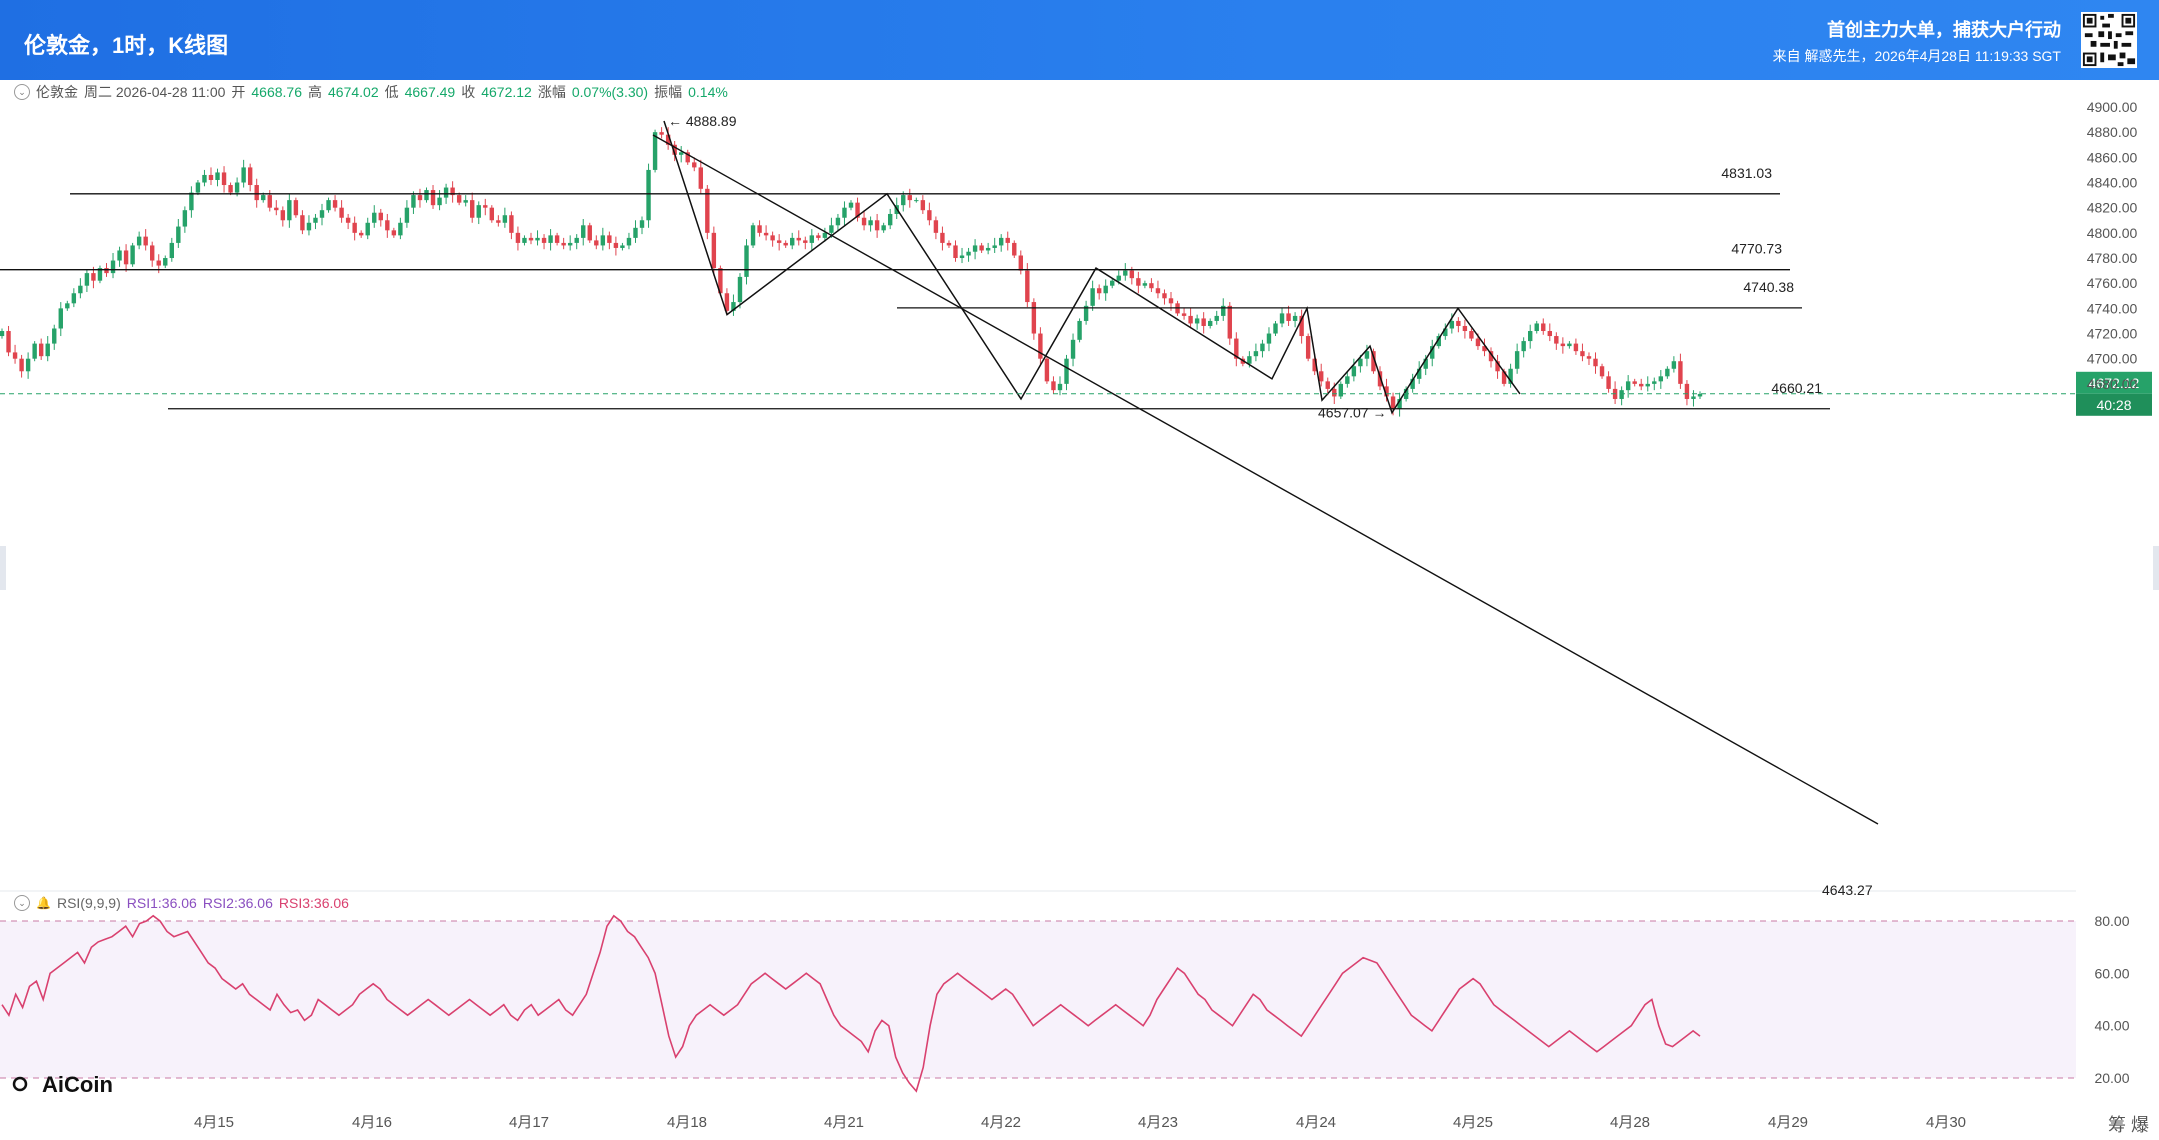  What do you see at coordinates (126, 45) in the screenshot?
I see `chart-title: 伦敦金，1时，K线图` at bounding box center [126, 45].